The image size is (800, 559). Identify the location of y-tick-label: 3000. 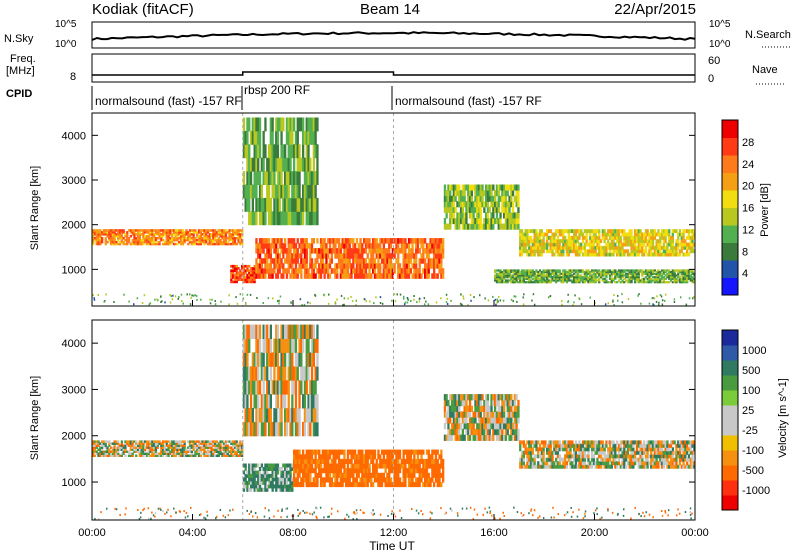
(74, 181).